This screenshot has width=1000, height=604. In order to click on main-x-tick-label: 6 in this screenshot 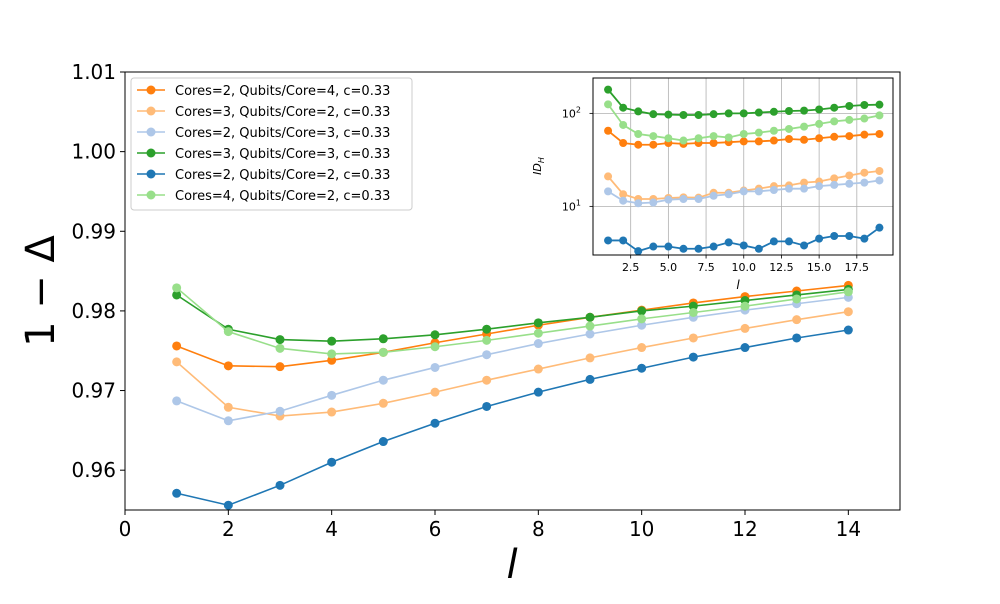, I will do `click(435, 529)`.